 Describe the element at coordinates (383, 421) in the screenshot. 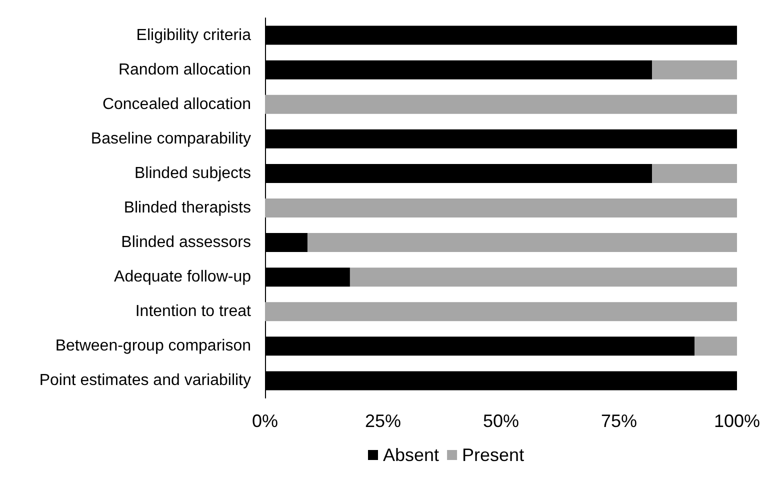

I see `x-tick-label: 25%` at that location.